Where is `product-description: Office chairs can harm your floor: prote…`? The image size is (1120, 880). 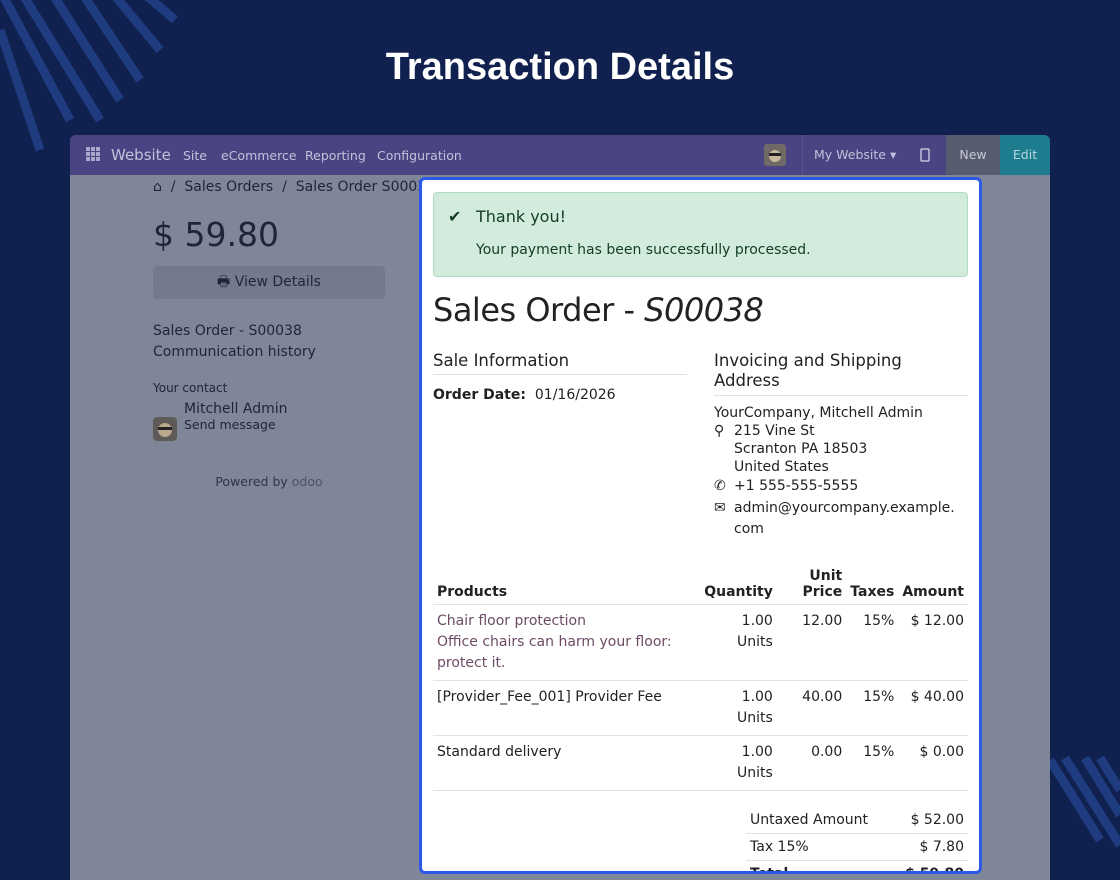
product-description: Office chairs can harm your floor: prote… is located at coordinates (554, 652).